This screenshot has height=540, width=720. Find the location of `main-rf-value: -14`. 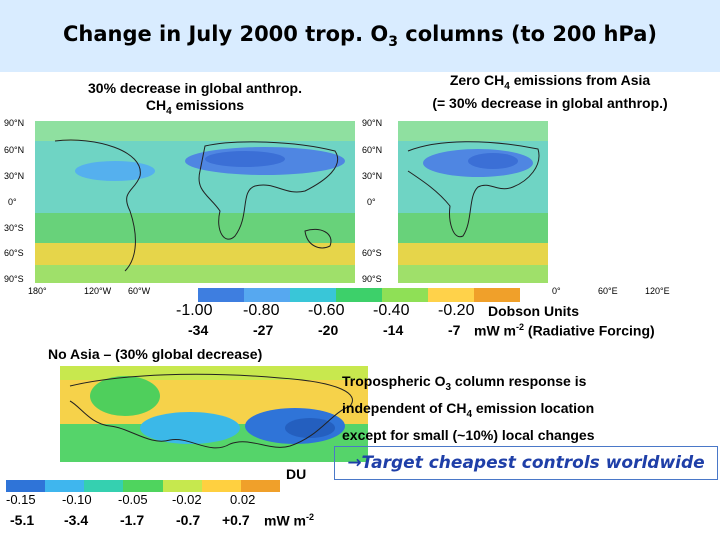

main-rf-value: -14 is located at coordinates (393, 330).